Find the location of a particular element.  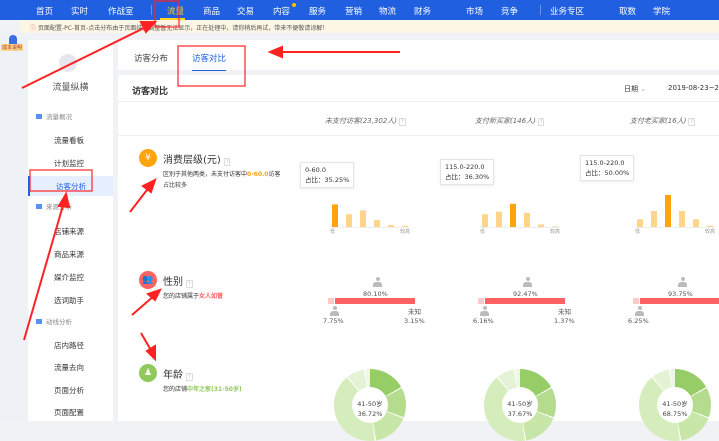

tooltip-share: 占比：50.00% is located at coordinates (607, 173).